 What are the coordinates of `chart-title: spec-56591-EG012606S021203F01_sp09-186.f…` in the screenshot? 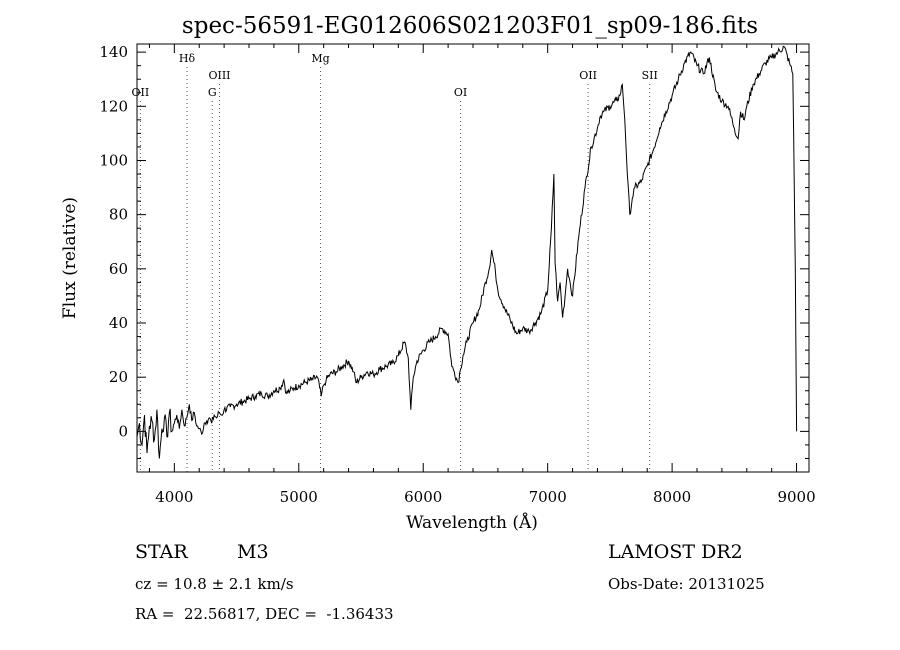 It's located at (470, 26).